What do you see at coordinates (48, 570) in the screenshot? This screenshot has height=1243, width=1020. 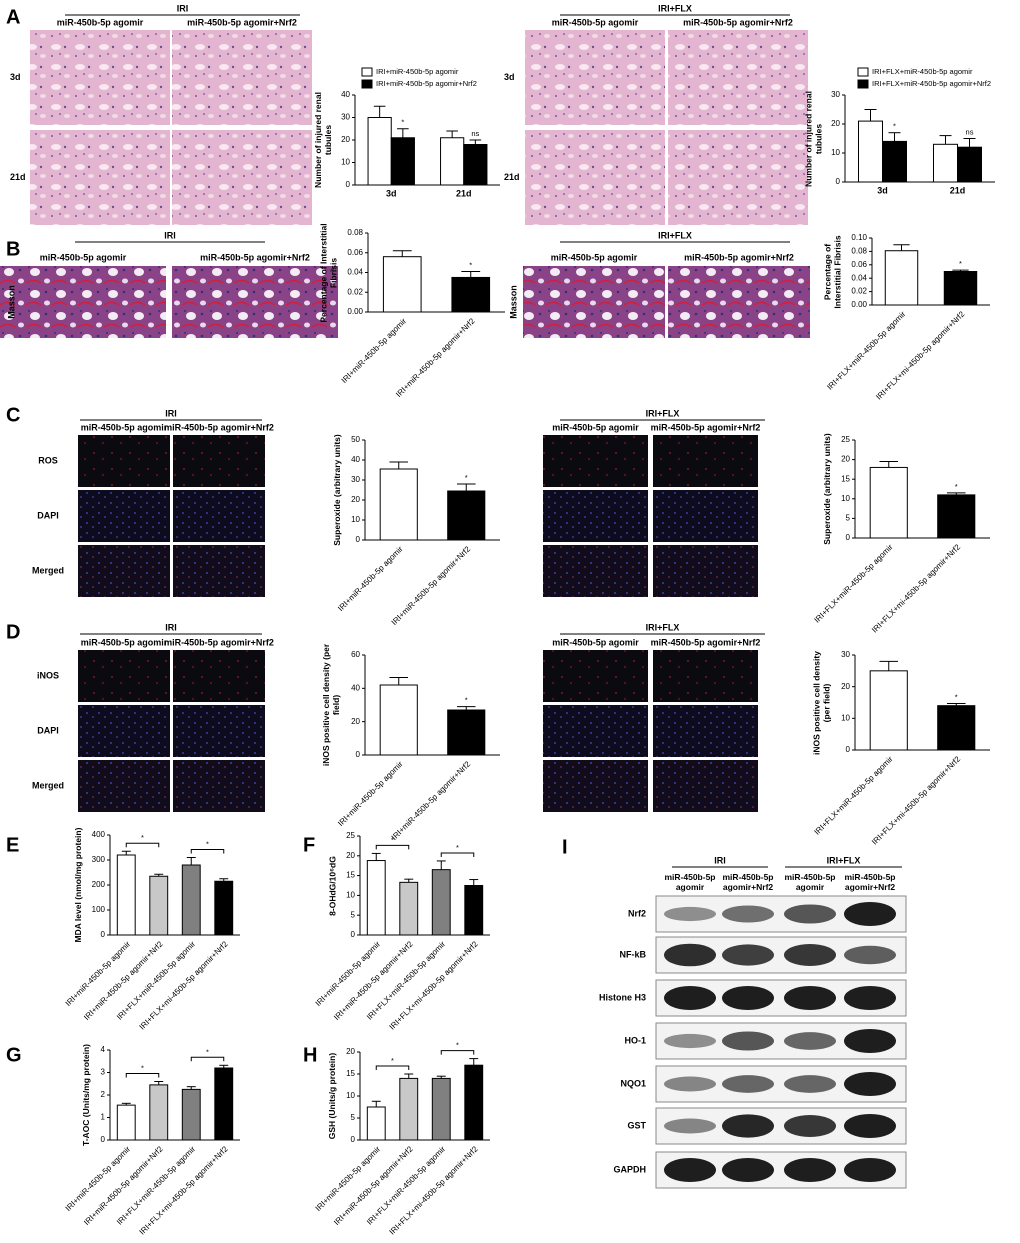 I see `row-label: Merged` at bounding box center [48, 570].